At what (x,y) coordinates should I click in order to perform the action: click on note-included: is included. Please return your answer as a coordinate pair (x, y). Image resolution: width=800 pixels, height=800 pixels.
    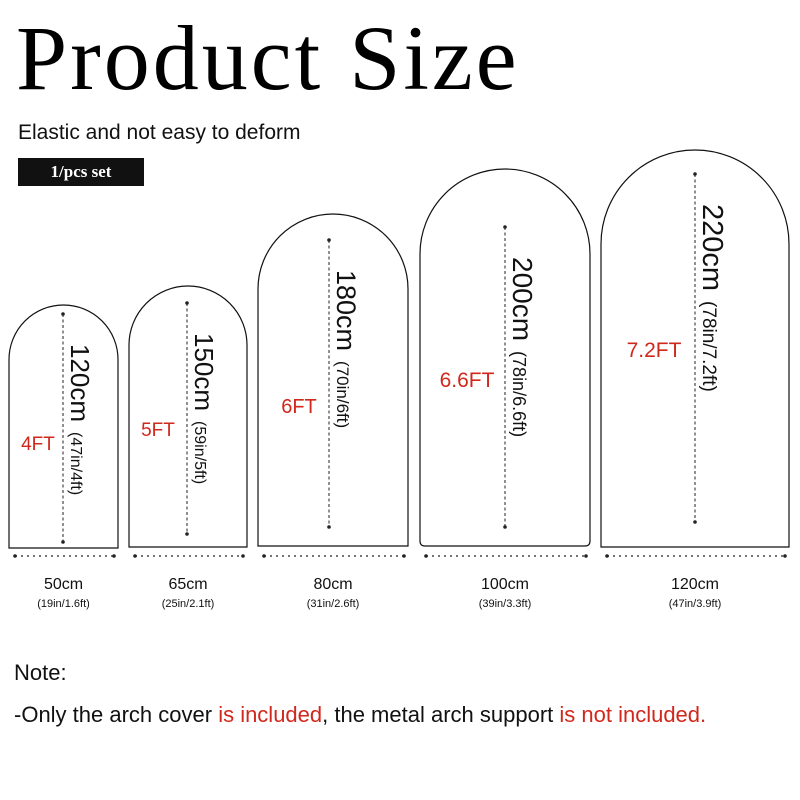
    Looking at the image, I should click on (270, 714).